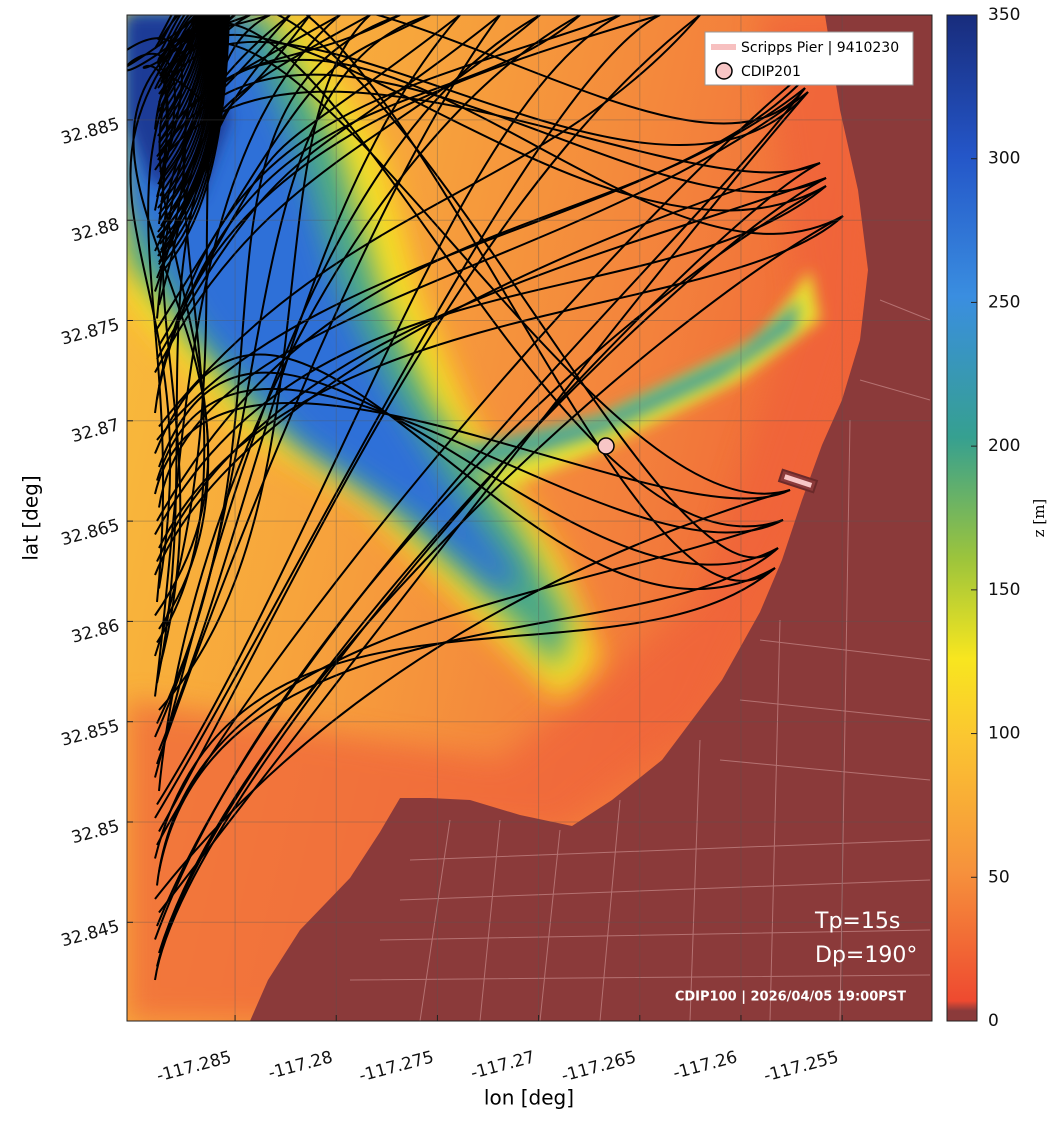 The width and height of the screenshot is (1058, 1129). Describe the element at coordinates (90, 532) in the screenshot. I see `y-tick-label: 32.865` at that location.